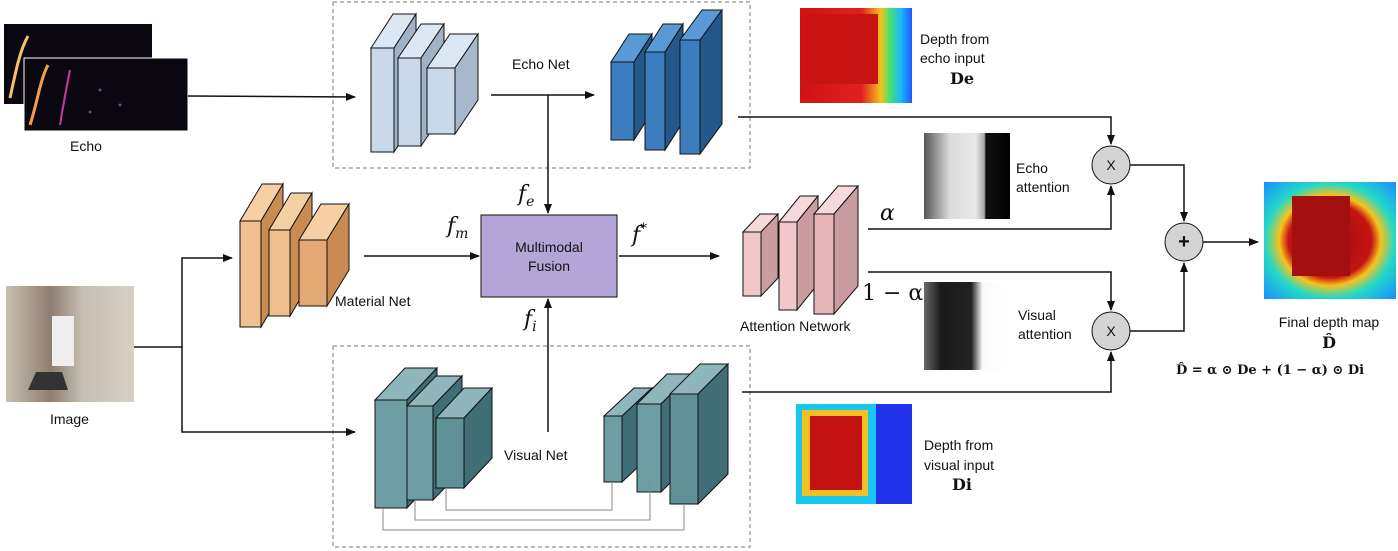 This screenshot has width=1398, height=551. Describe the element at coordinates (795, 326) in the screenshot. I see `attention-network-label: Attention Network` at that location.